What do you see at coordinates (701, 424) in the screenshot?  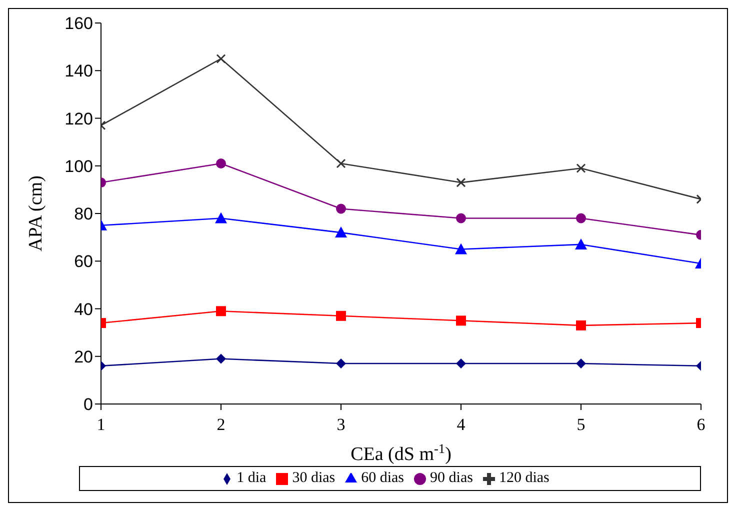 I see `x-tick-label: 6` at bounding box center [701, 424].